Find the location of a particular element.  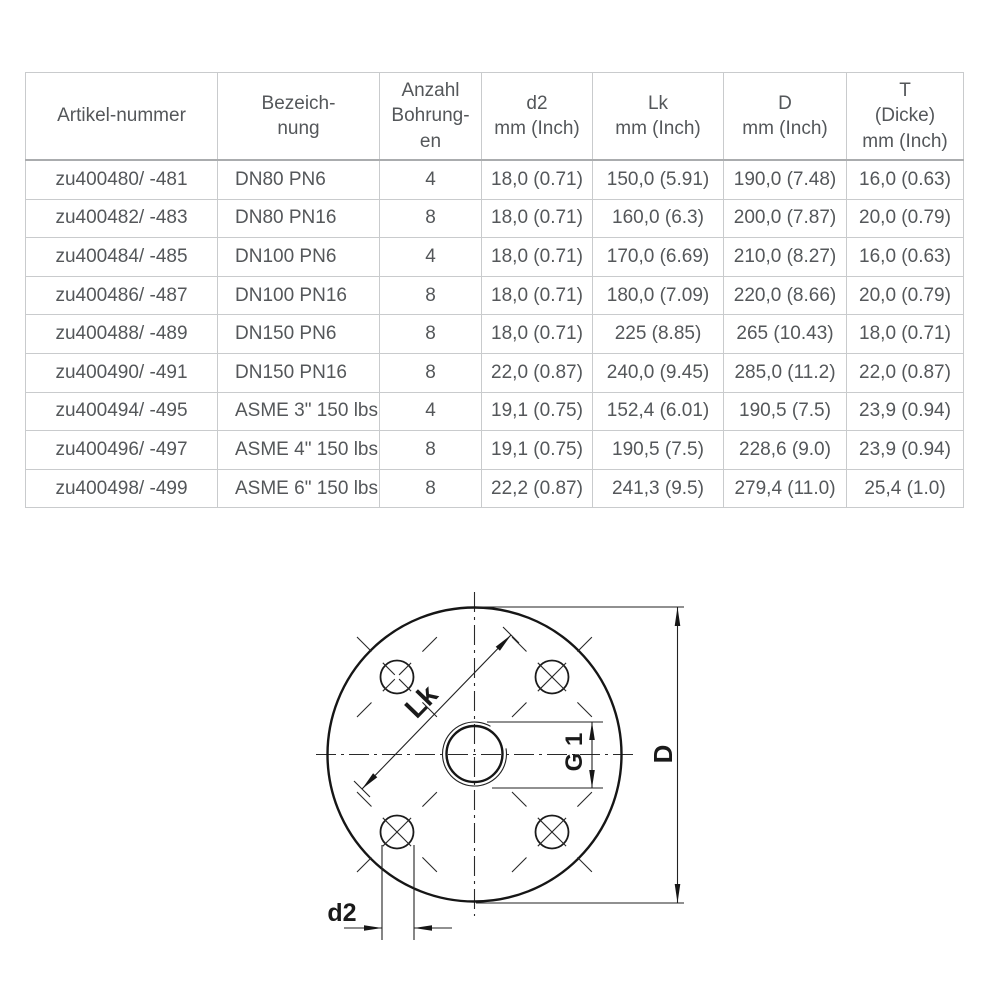

dimension-d2: d2 is located at coordinates (389, 892).